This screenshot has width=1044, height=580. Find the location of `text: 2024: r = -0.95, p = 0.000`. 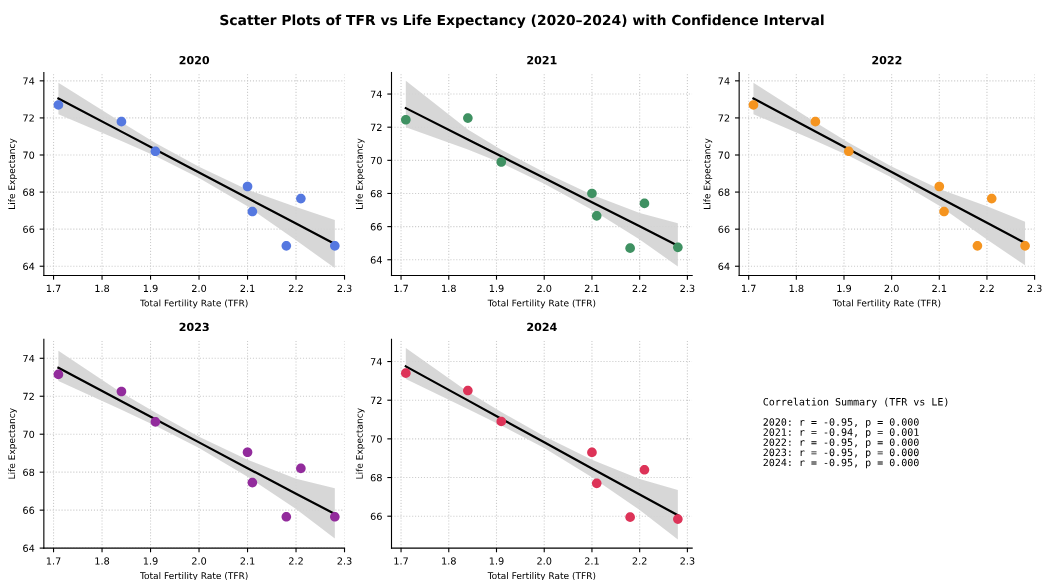

text: 2024: r = -0.95, p = 0.000 is located at coordinates (841, 463).